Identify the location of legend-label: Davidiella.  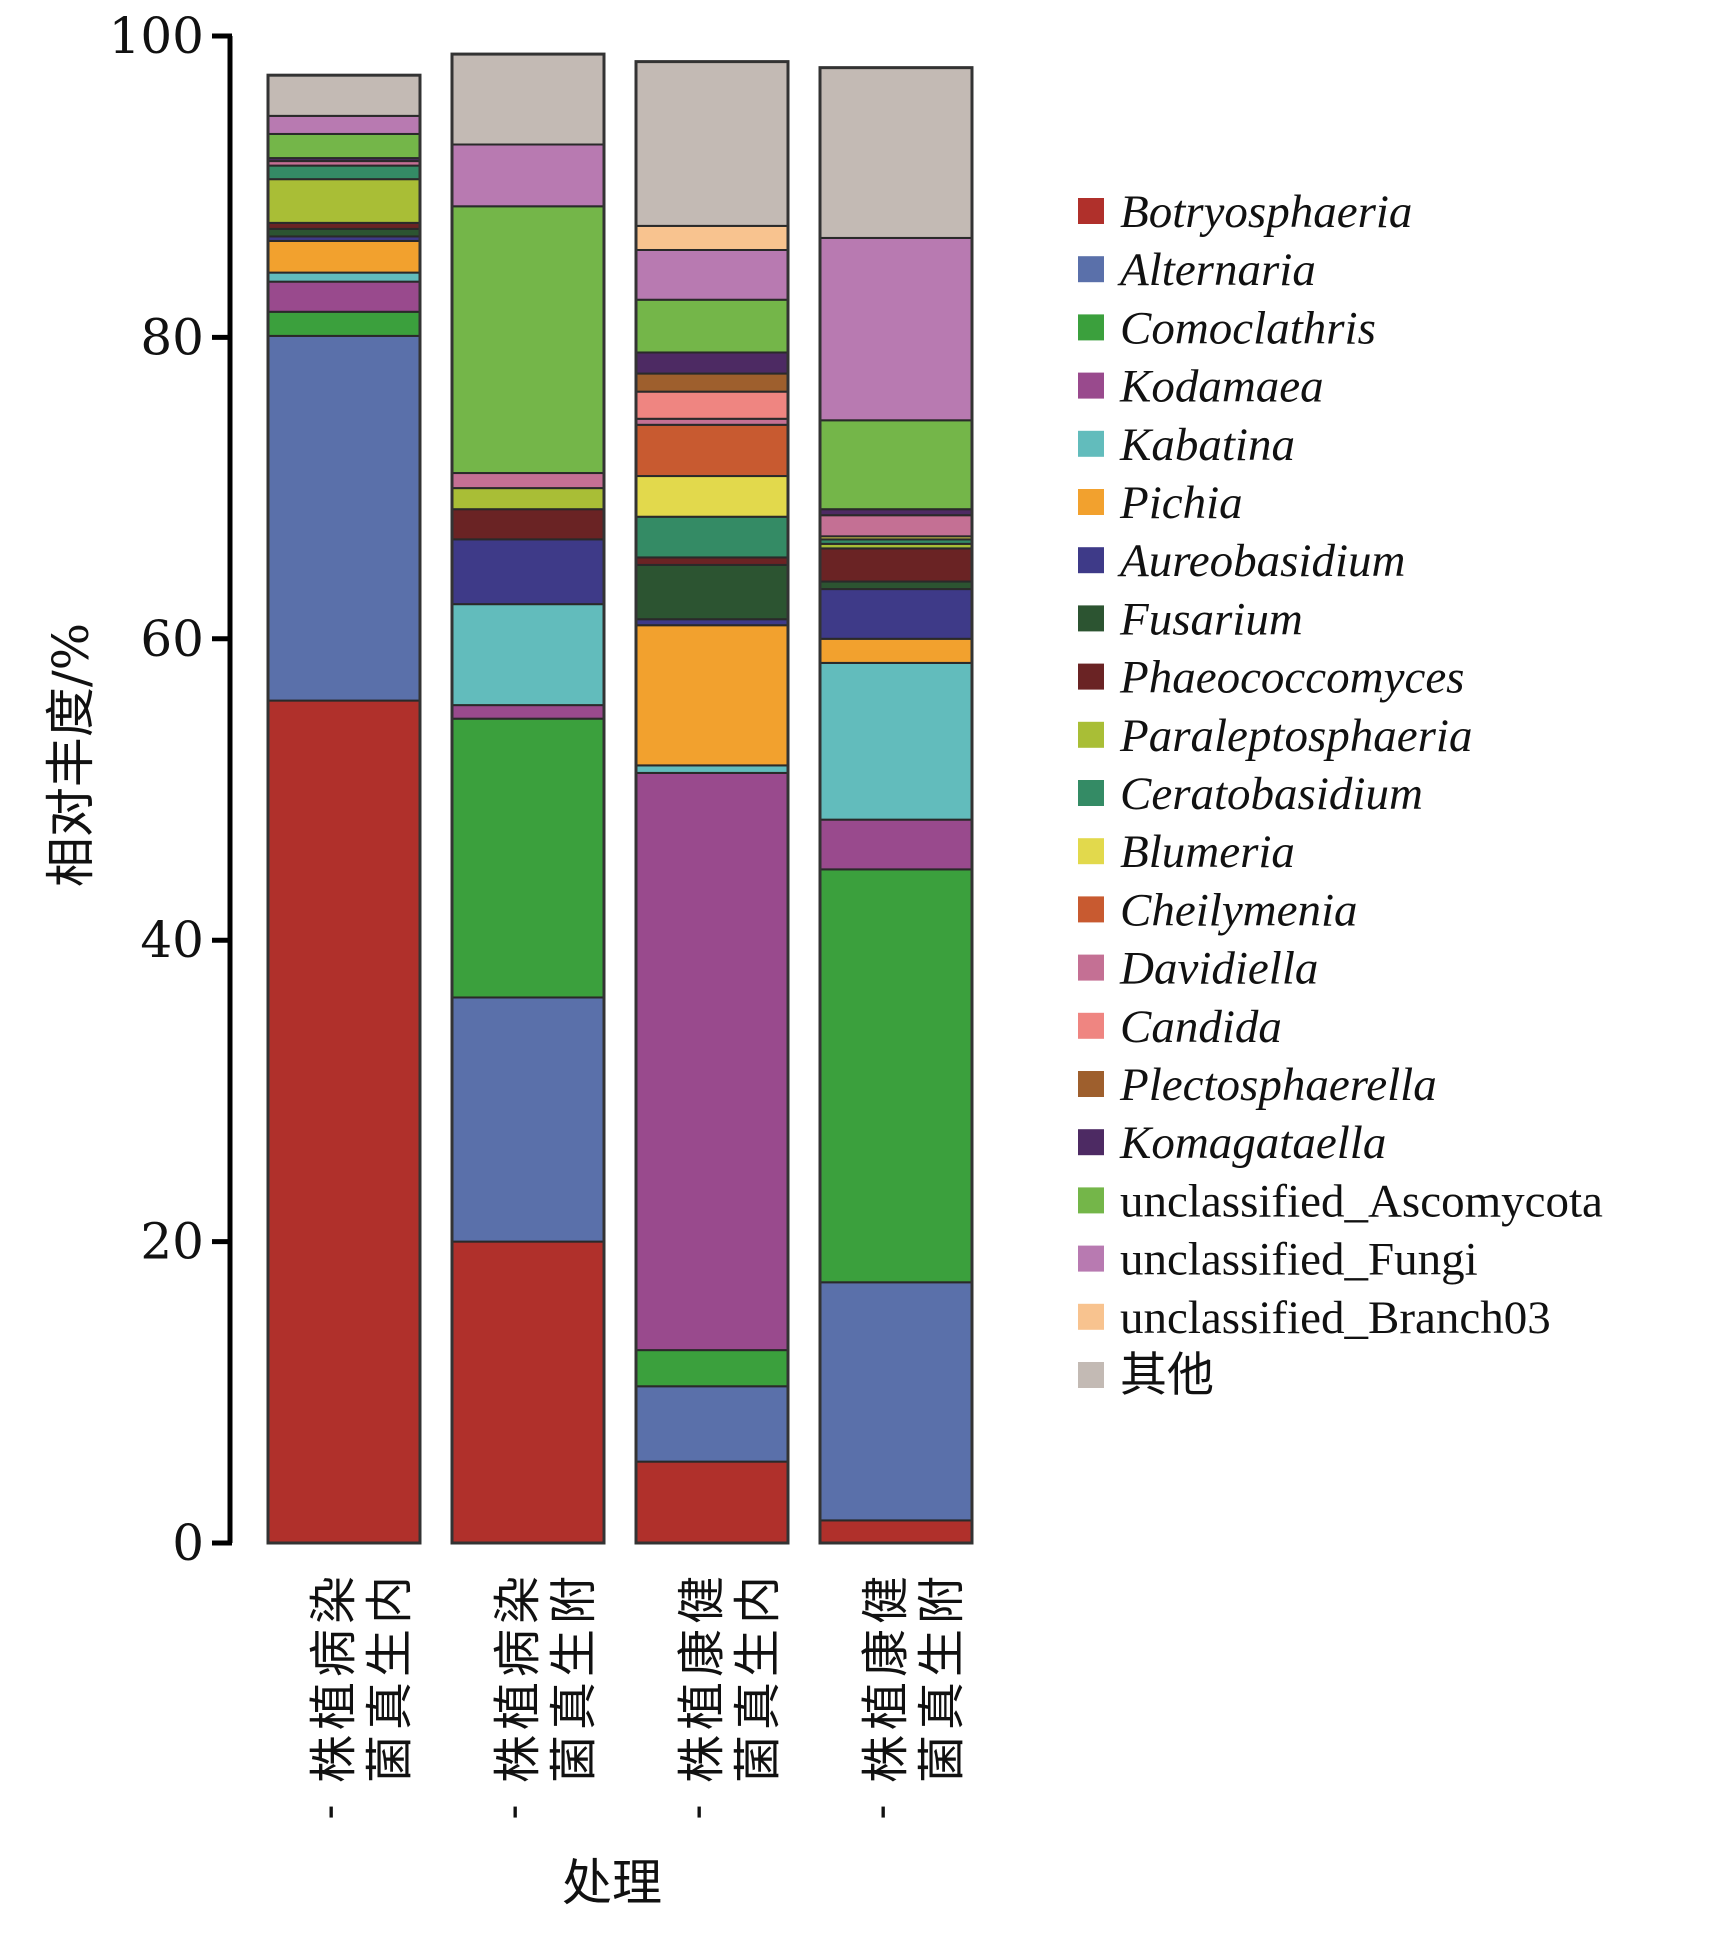
(1218, 969).